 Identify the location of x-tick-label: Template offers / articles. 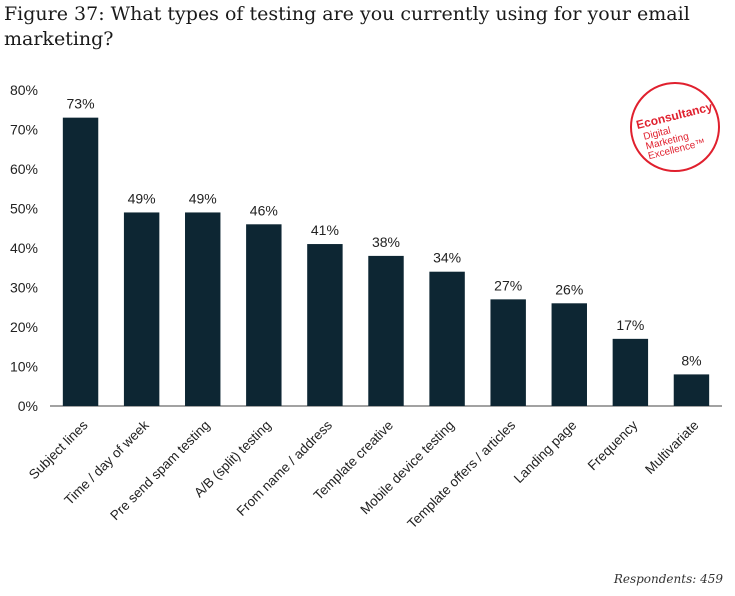
(461, 474).